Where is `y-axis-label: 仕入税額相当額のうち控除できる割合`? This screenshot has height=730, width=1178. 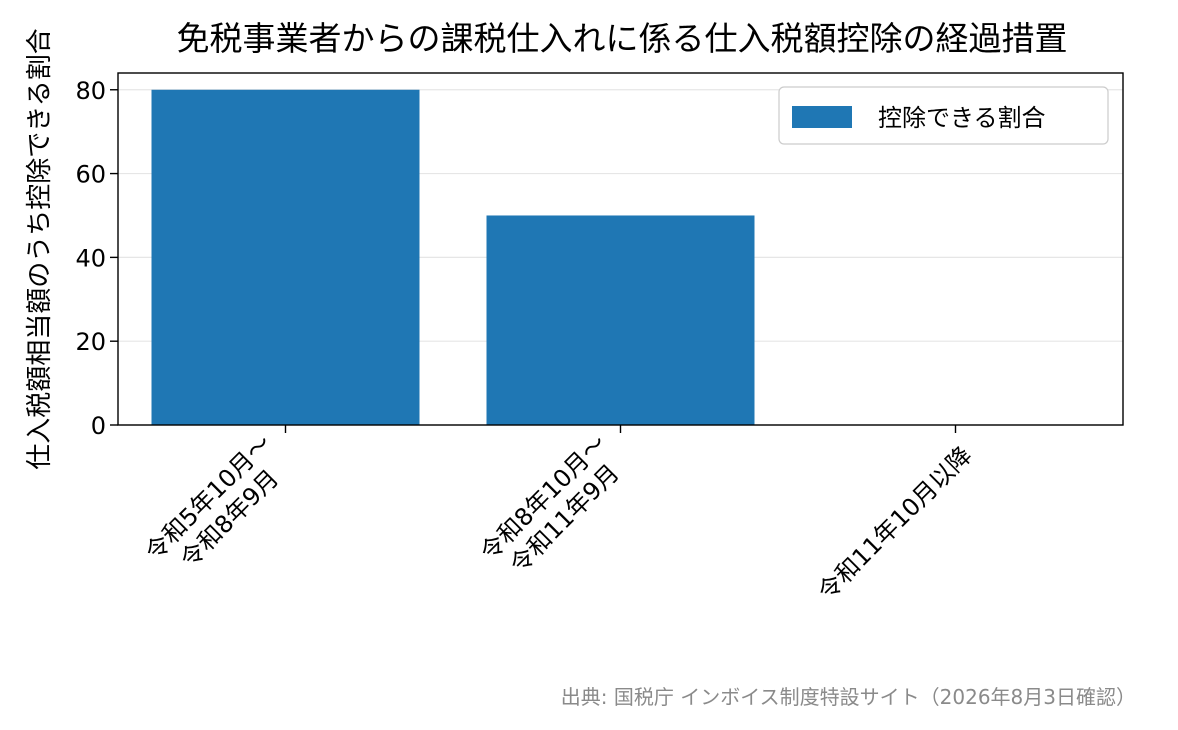
y-axis-label: 仕入税額相当額のうち控除できる割合 is located at coordinates (40, 248).